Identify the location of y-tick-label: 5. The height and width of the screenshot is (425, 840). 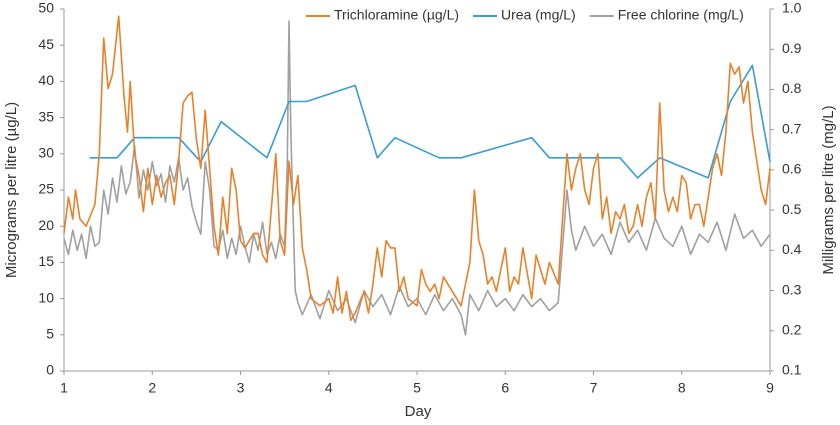
(50, 334).